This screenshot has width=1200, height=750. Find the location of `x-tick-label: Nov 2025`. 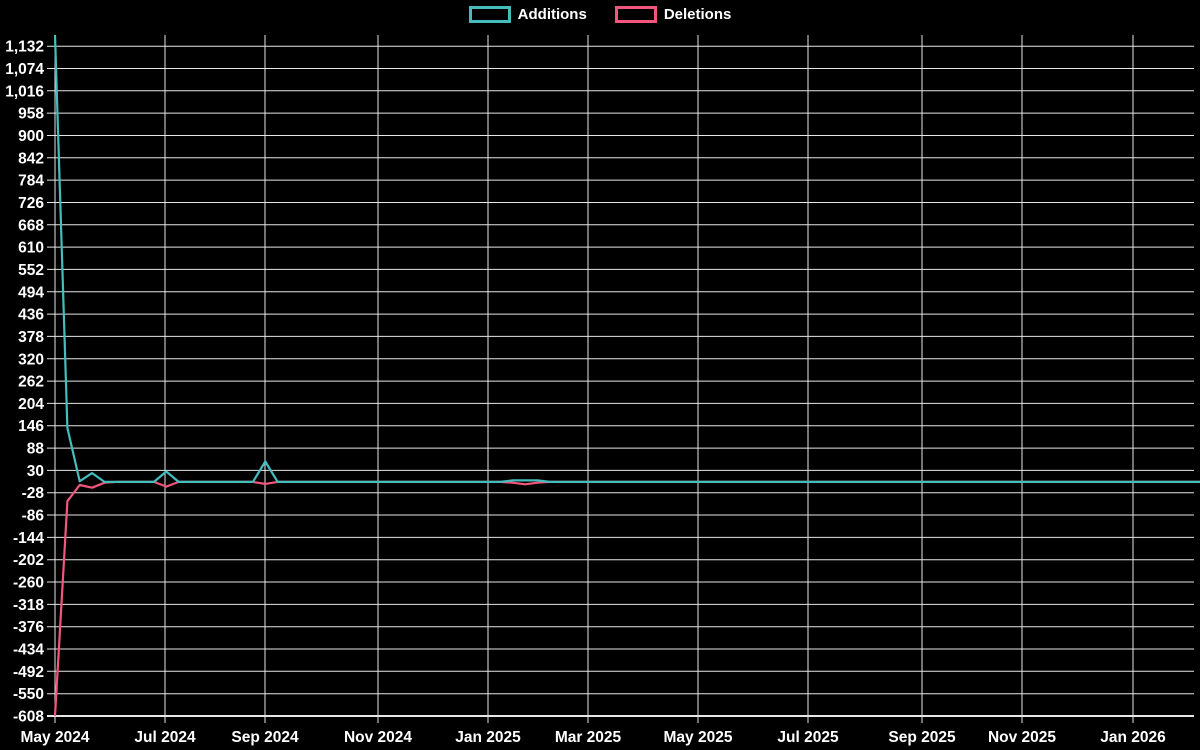

x-tick-label: Nov 2025 is located at coordinates (1022, 737).